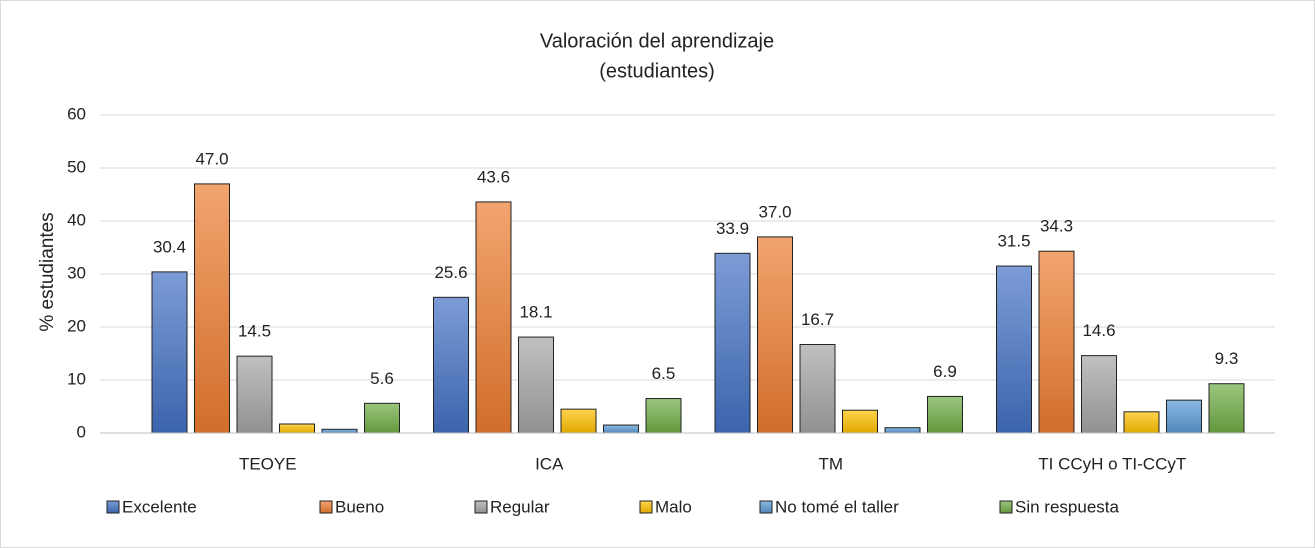 This screenshot has width=1315, height=548. Describe the element at coordinates (76, 378) in the screenshot. I see `y-tick-label: 10` at that location.